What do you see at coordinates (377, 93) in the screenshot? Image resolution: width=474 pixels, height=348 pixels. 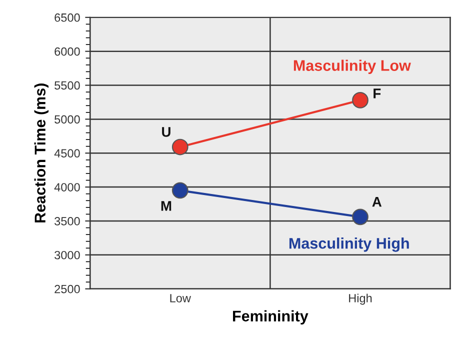 I see `annotation: F` at bounding box center [377, 93].